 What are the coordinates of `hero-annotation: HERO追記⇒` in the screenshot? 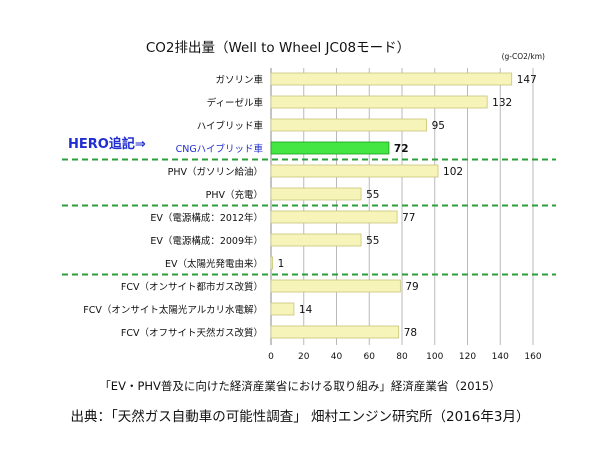 It's located at (107, 144).